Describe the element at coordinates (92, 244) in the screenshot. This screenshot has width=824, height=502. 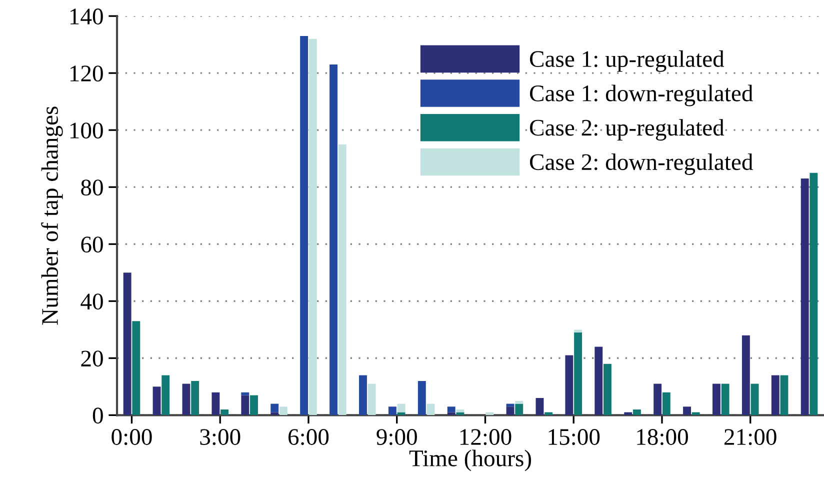
I see `y-tick-label: 60` at that location.